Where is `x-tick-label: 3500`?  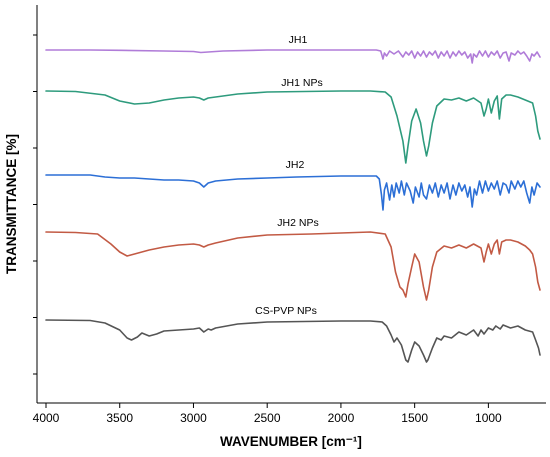 x-tick-label: 3500 is located at coordinates (119, 418).